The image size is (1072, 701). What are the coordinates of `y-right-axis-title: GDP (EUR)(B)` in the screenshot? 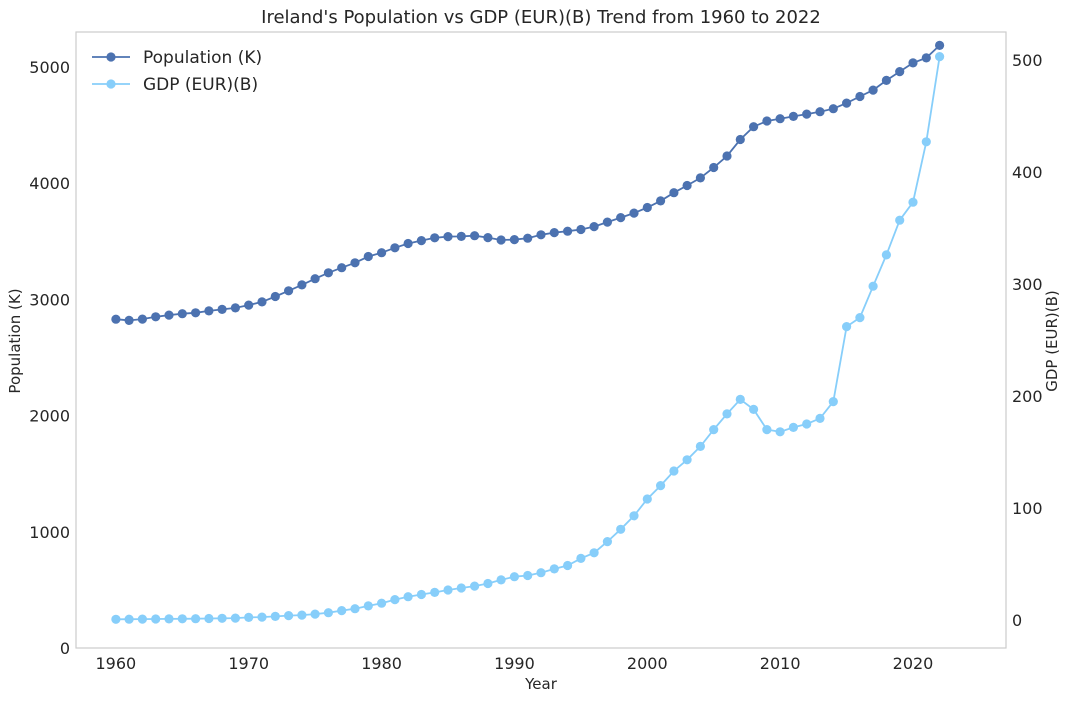 It's located at (1052, 341).